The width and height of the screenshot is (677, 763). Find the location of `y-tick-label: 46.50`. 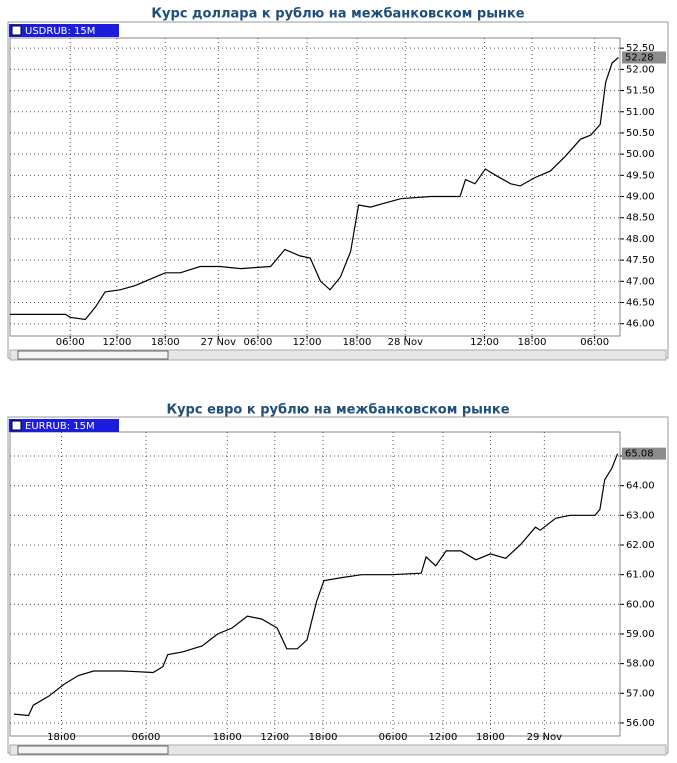

y-tick-label: 46.50 is located at coordinates (640, 303).